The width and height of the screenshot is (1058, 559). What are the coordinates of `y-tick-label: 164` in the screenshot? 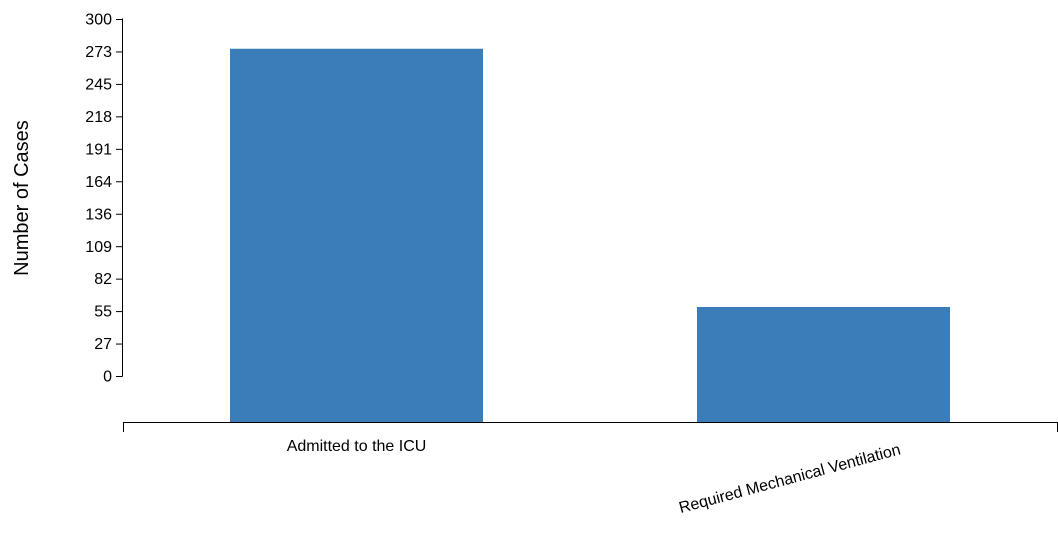 It's located at (98, 182).